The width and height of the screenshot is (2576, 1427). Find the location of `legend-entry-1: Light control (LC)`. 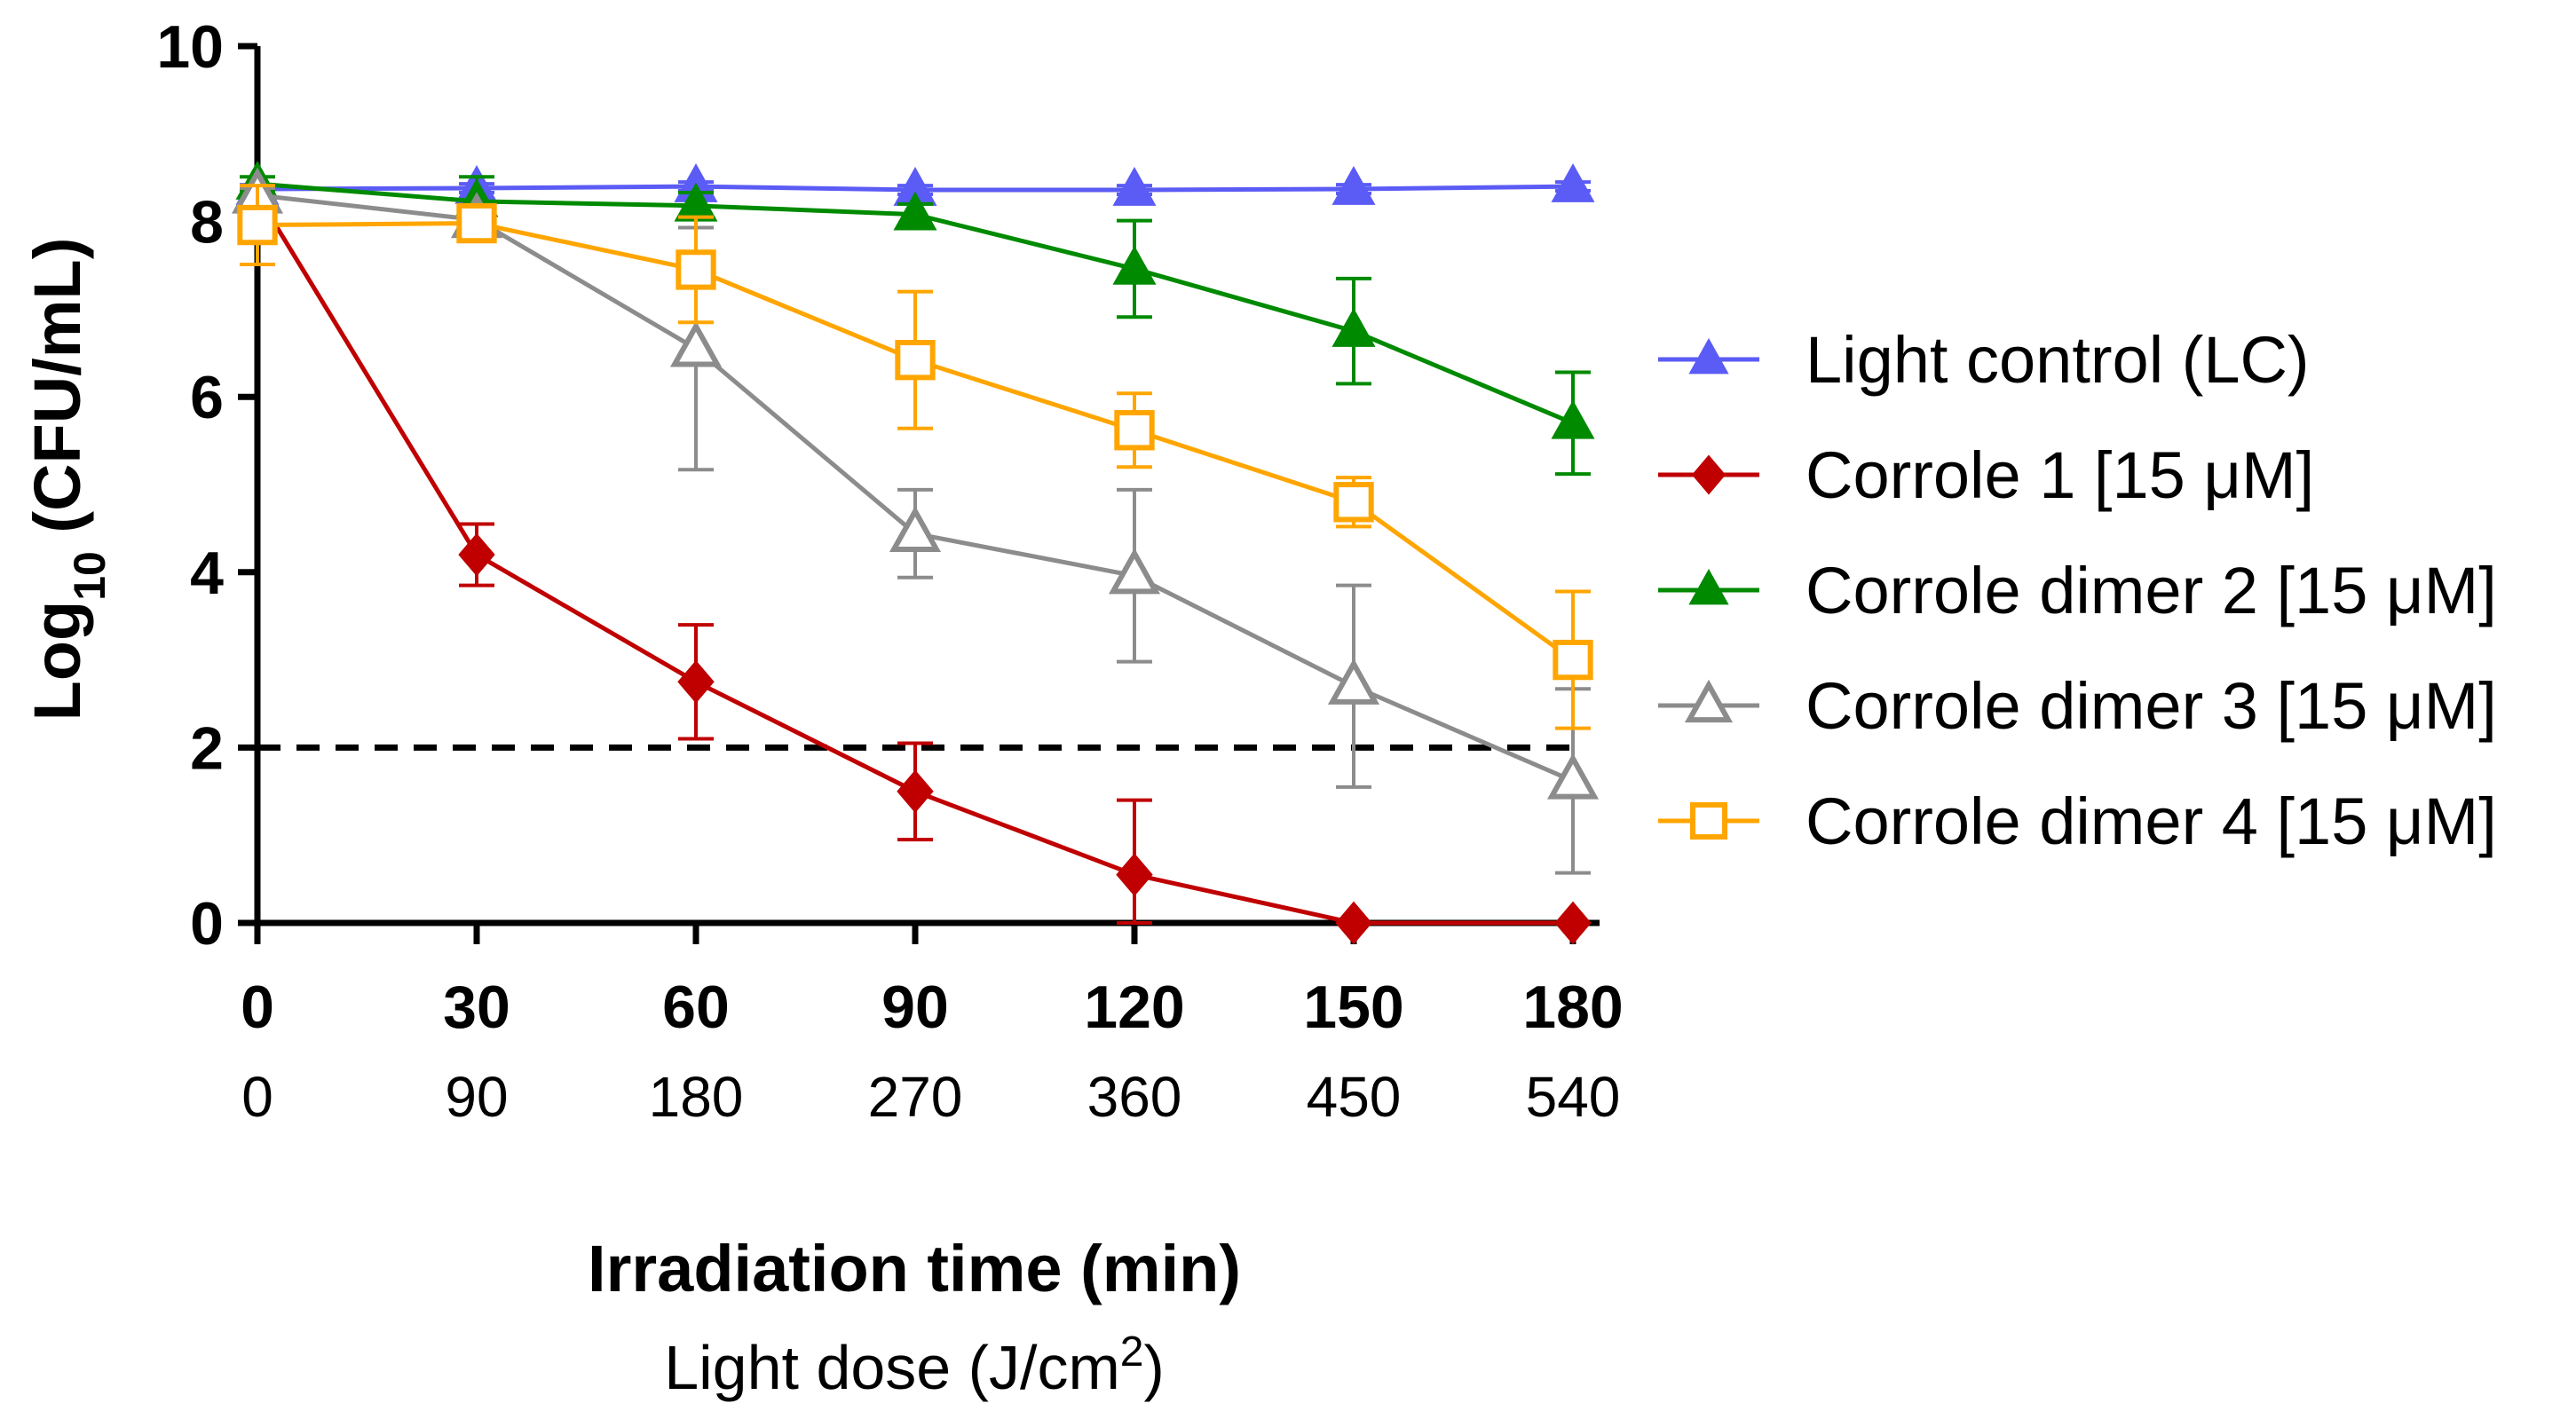

legend-entry-1: Light control (LC) is located at coordinates (1984, 360).